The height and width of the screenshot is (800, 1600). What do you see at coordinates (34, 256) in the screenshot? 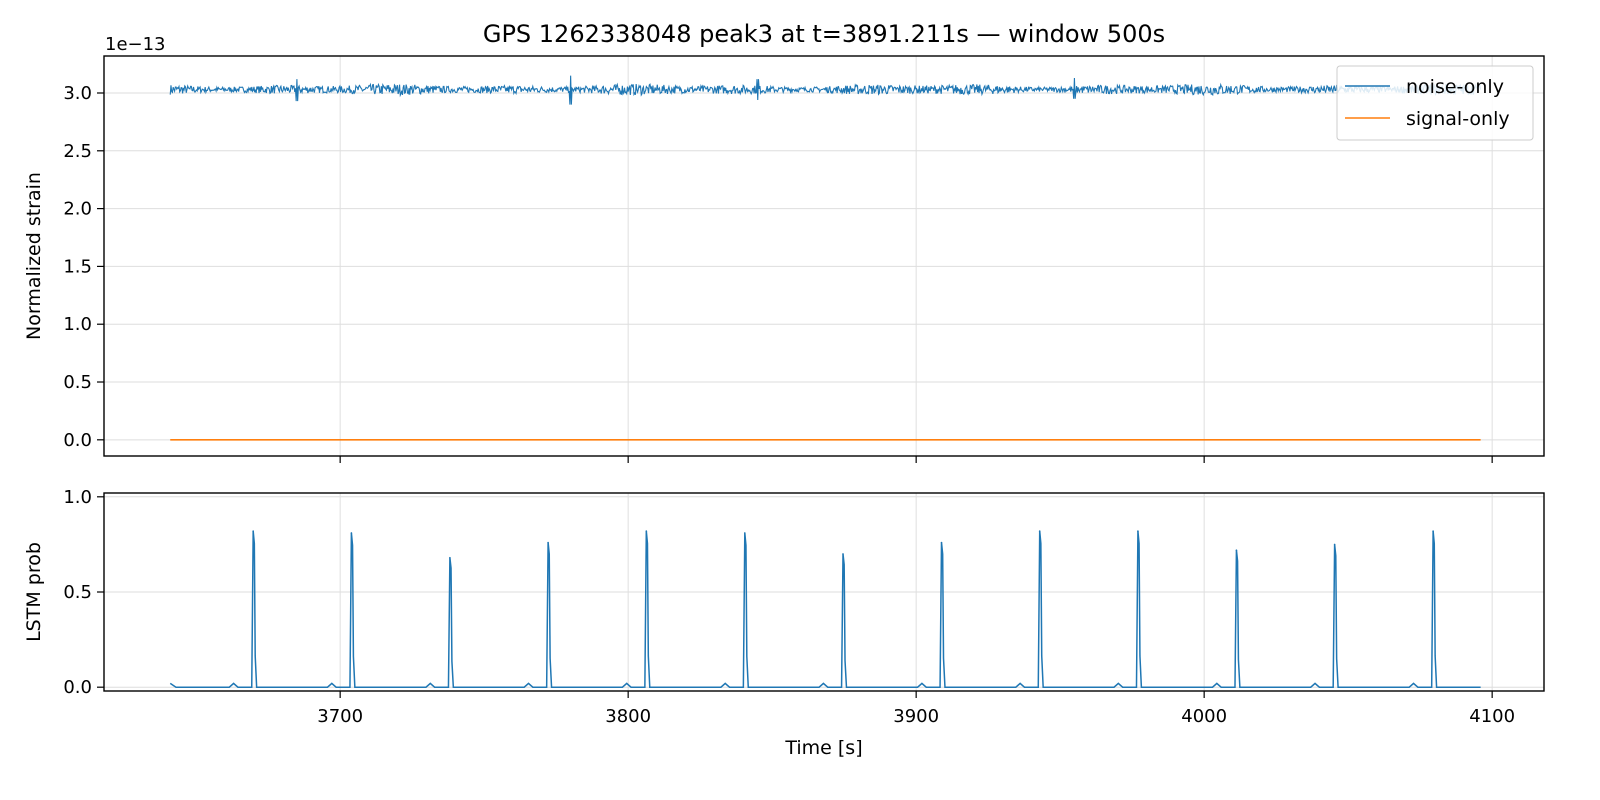
I see `y-axis-label-top: Normalized strain` at bounding box center [34, 256].